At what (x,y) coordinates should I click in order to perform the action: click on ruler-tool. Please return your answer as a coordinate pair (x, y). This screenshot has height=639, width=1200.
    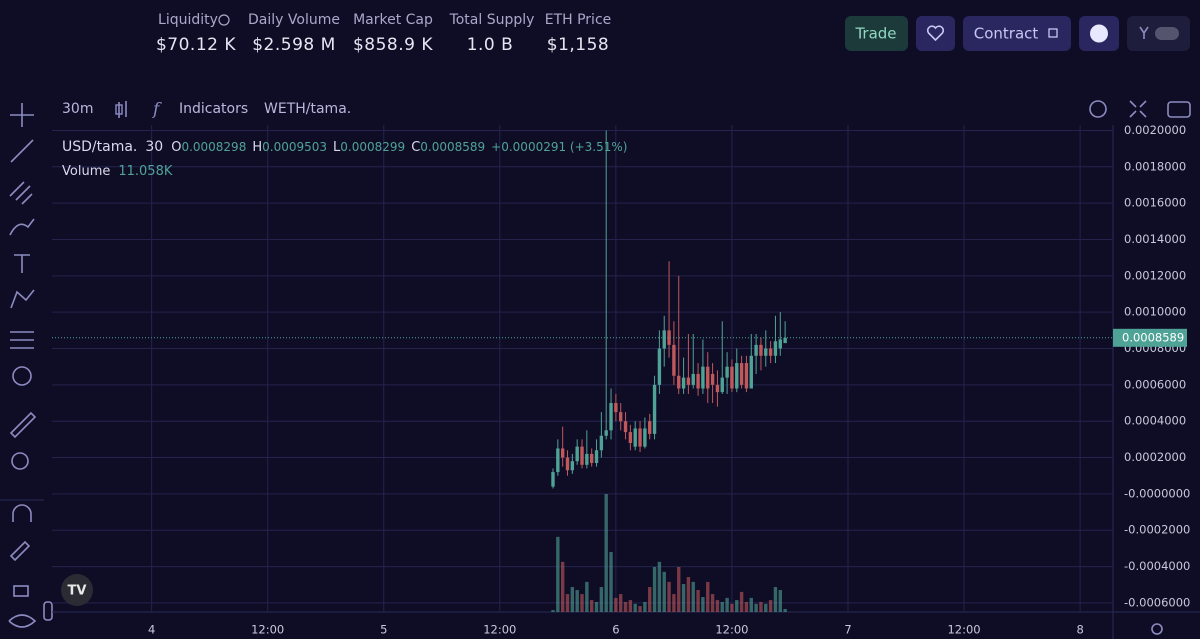
    Looking at the image, I should click on (23, 425).